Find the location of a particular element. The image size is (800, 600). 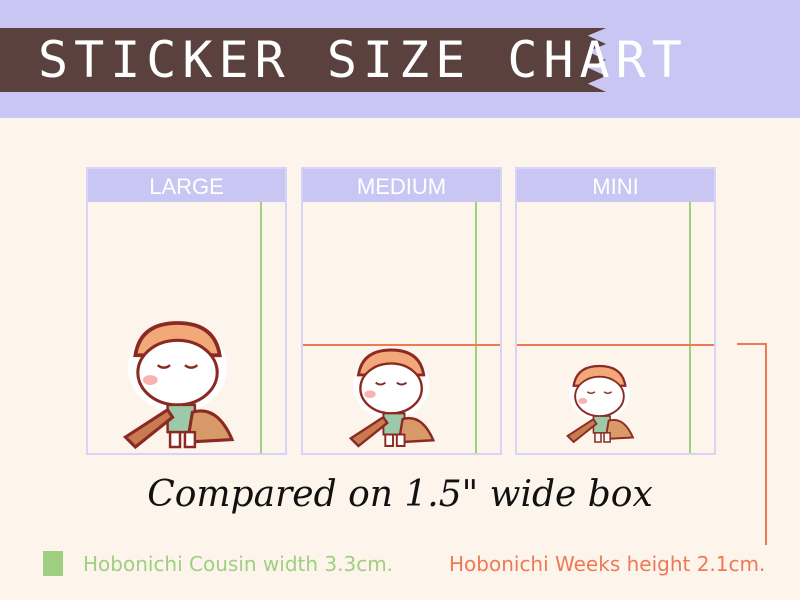

legend-weeks-height: Hobonichi Weeks height 2.1cm. is located at coordinates (607, 564).